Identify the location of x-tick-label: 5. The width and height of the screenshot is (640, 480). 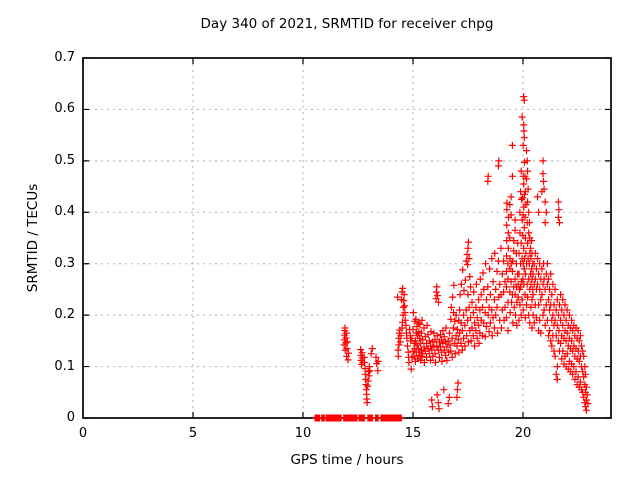
(193, 433).